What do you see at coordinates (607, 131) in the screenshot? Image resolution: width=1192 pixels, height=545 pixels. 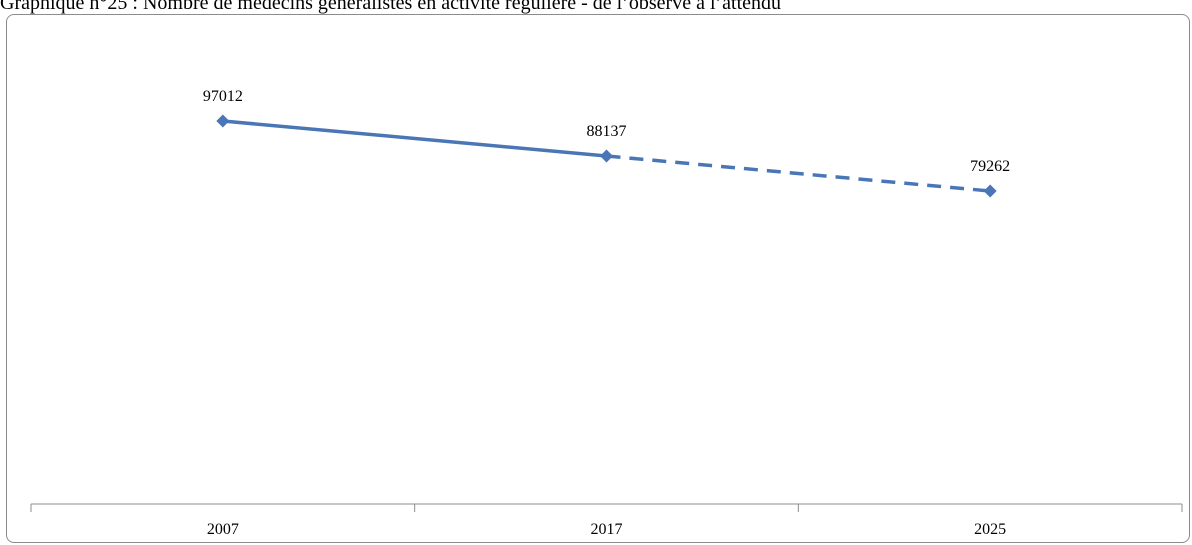 I see `data-label-2017: 88137` at bounding box center [607, 131].